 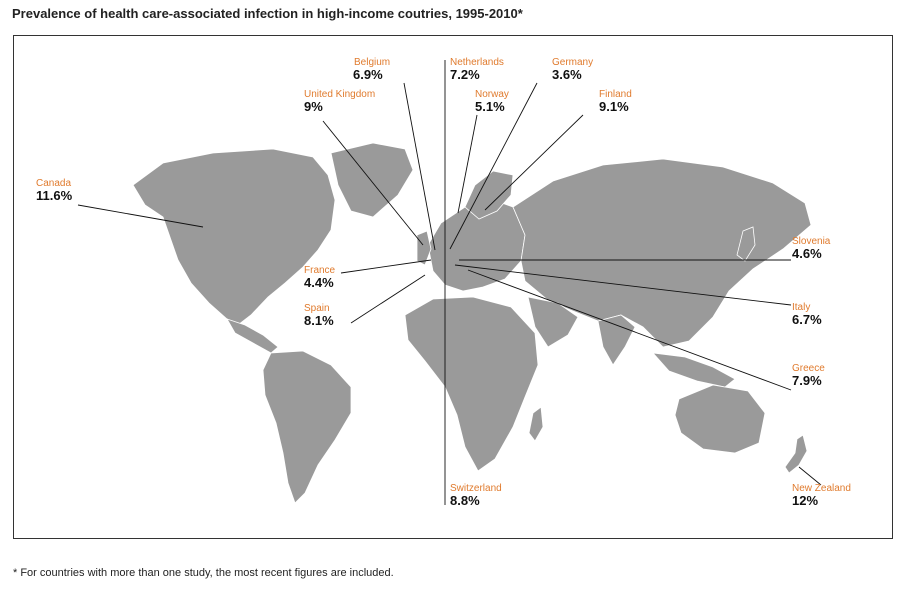 I want to click on italy-line, so click(x=623, y=285).